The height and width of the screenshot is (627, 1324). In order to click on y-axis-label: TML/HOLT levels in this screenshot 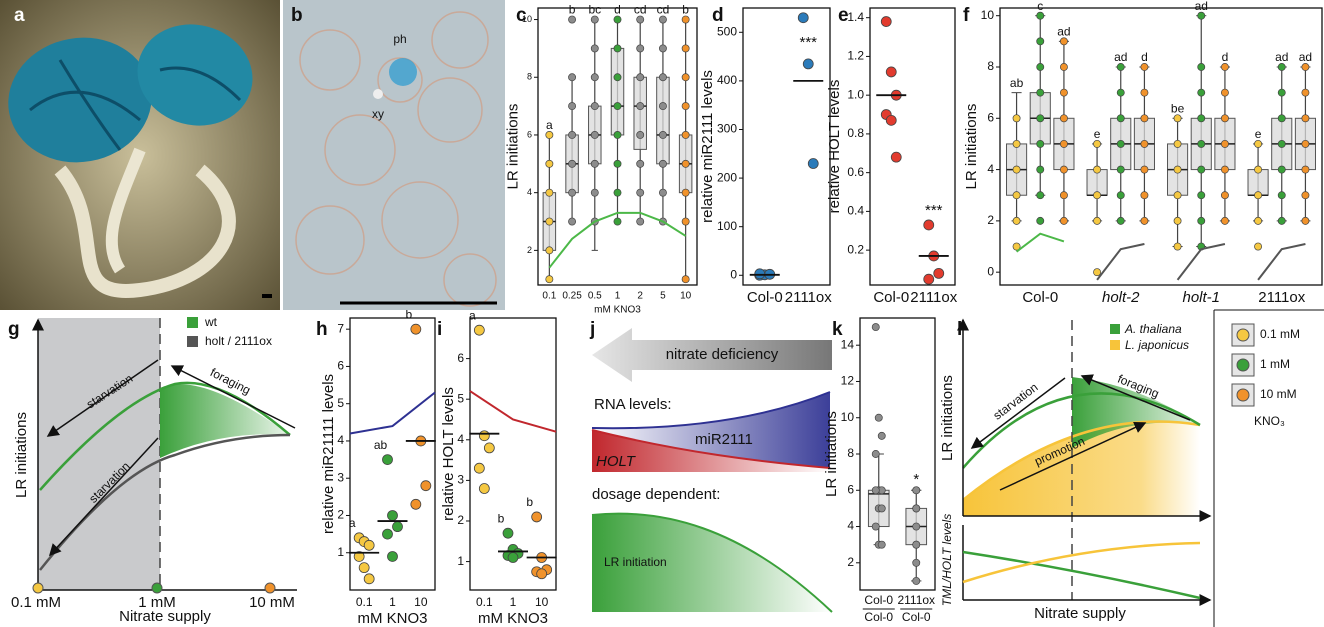, I will do `click(947, 560)`.